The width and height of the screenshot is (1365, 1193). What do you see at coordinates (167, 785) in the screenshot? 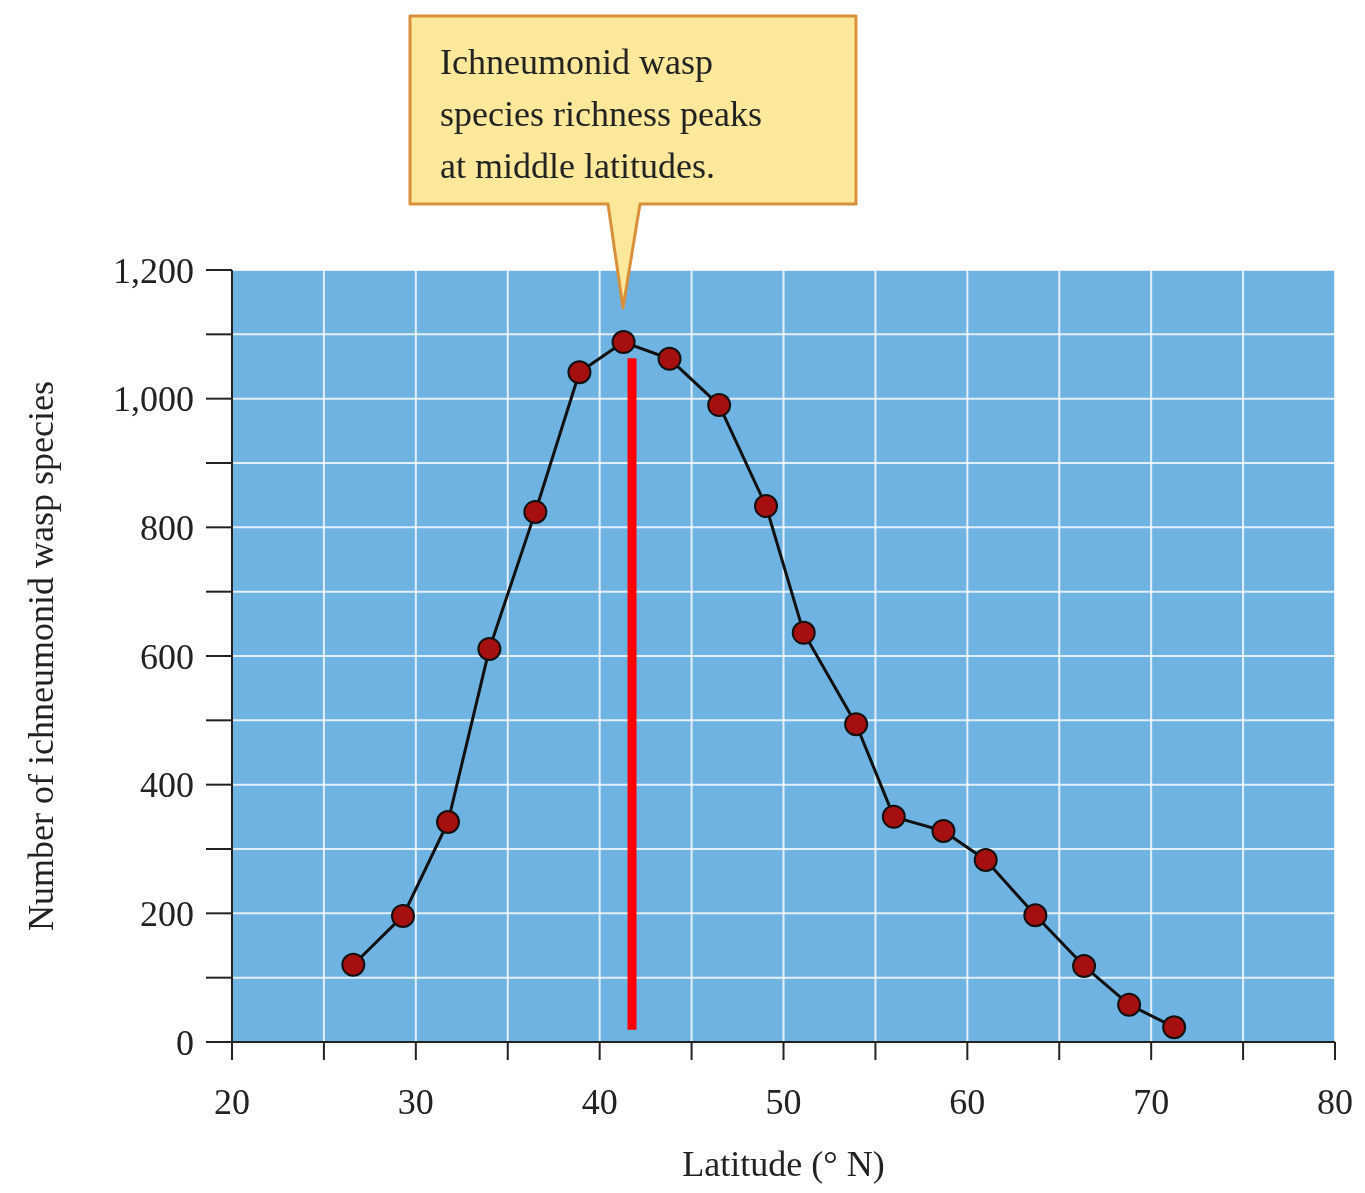
I see `y-tick-label: 400` at bounding box center [167, 785].